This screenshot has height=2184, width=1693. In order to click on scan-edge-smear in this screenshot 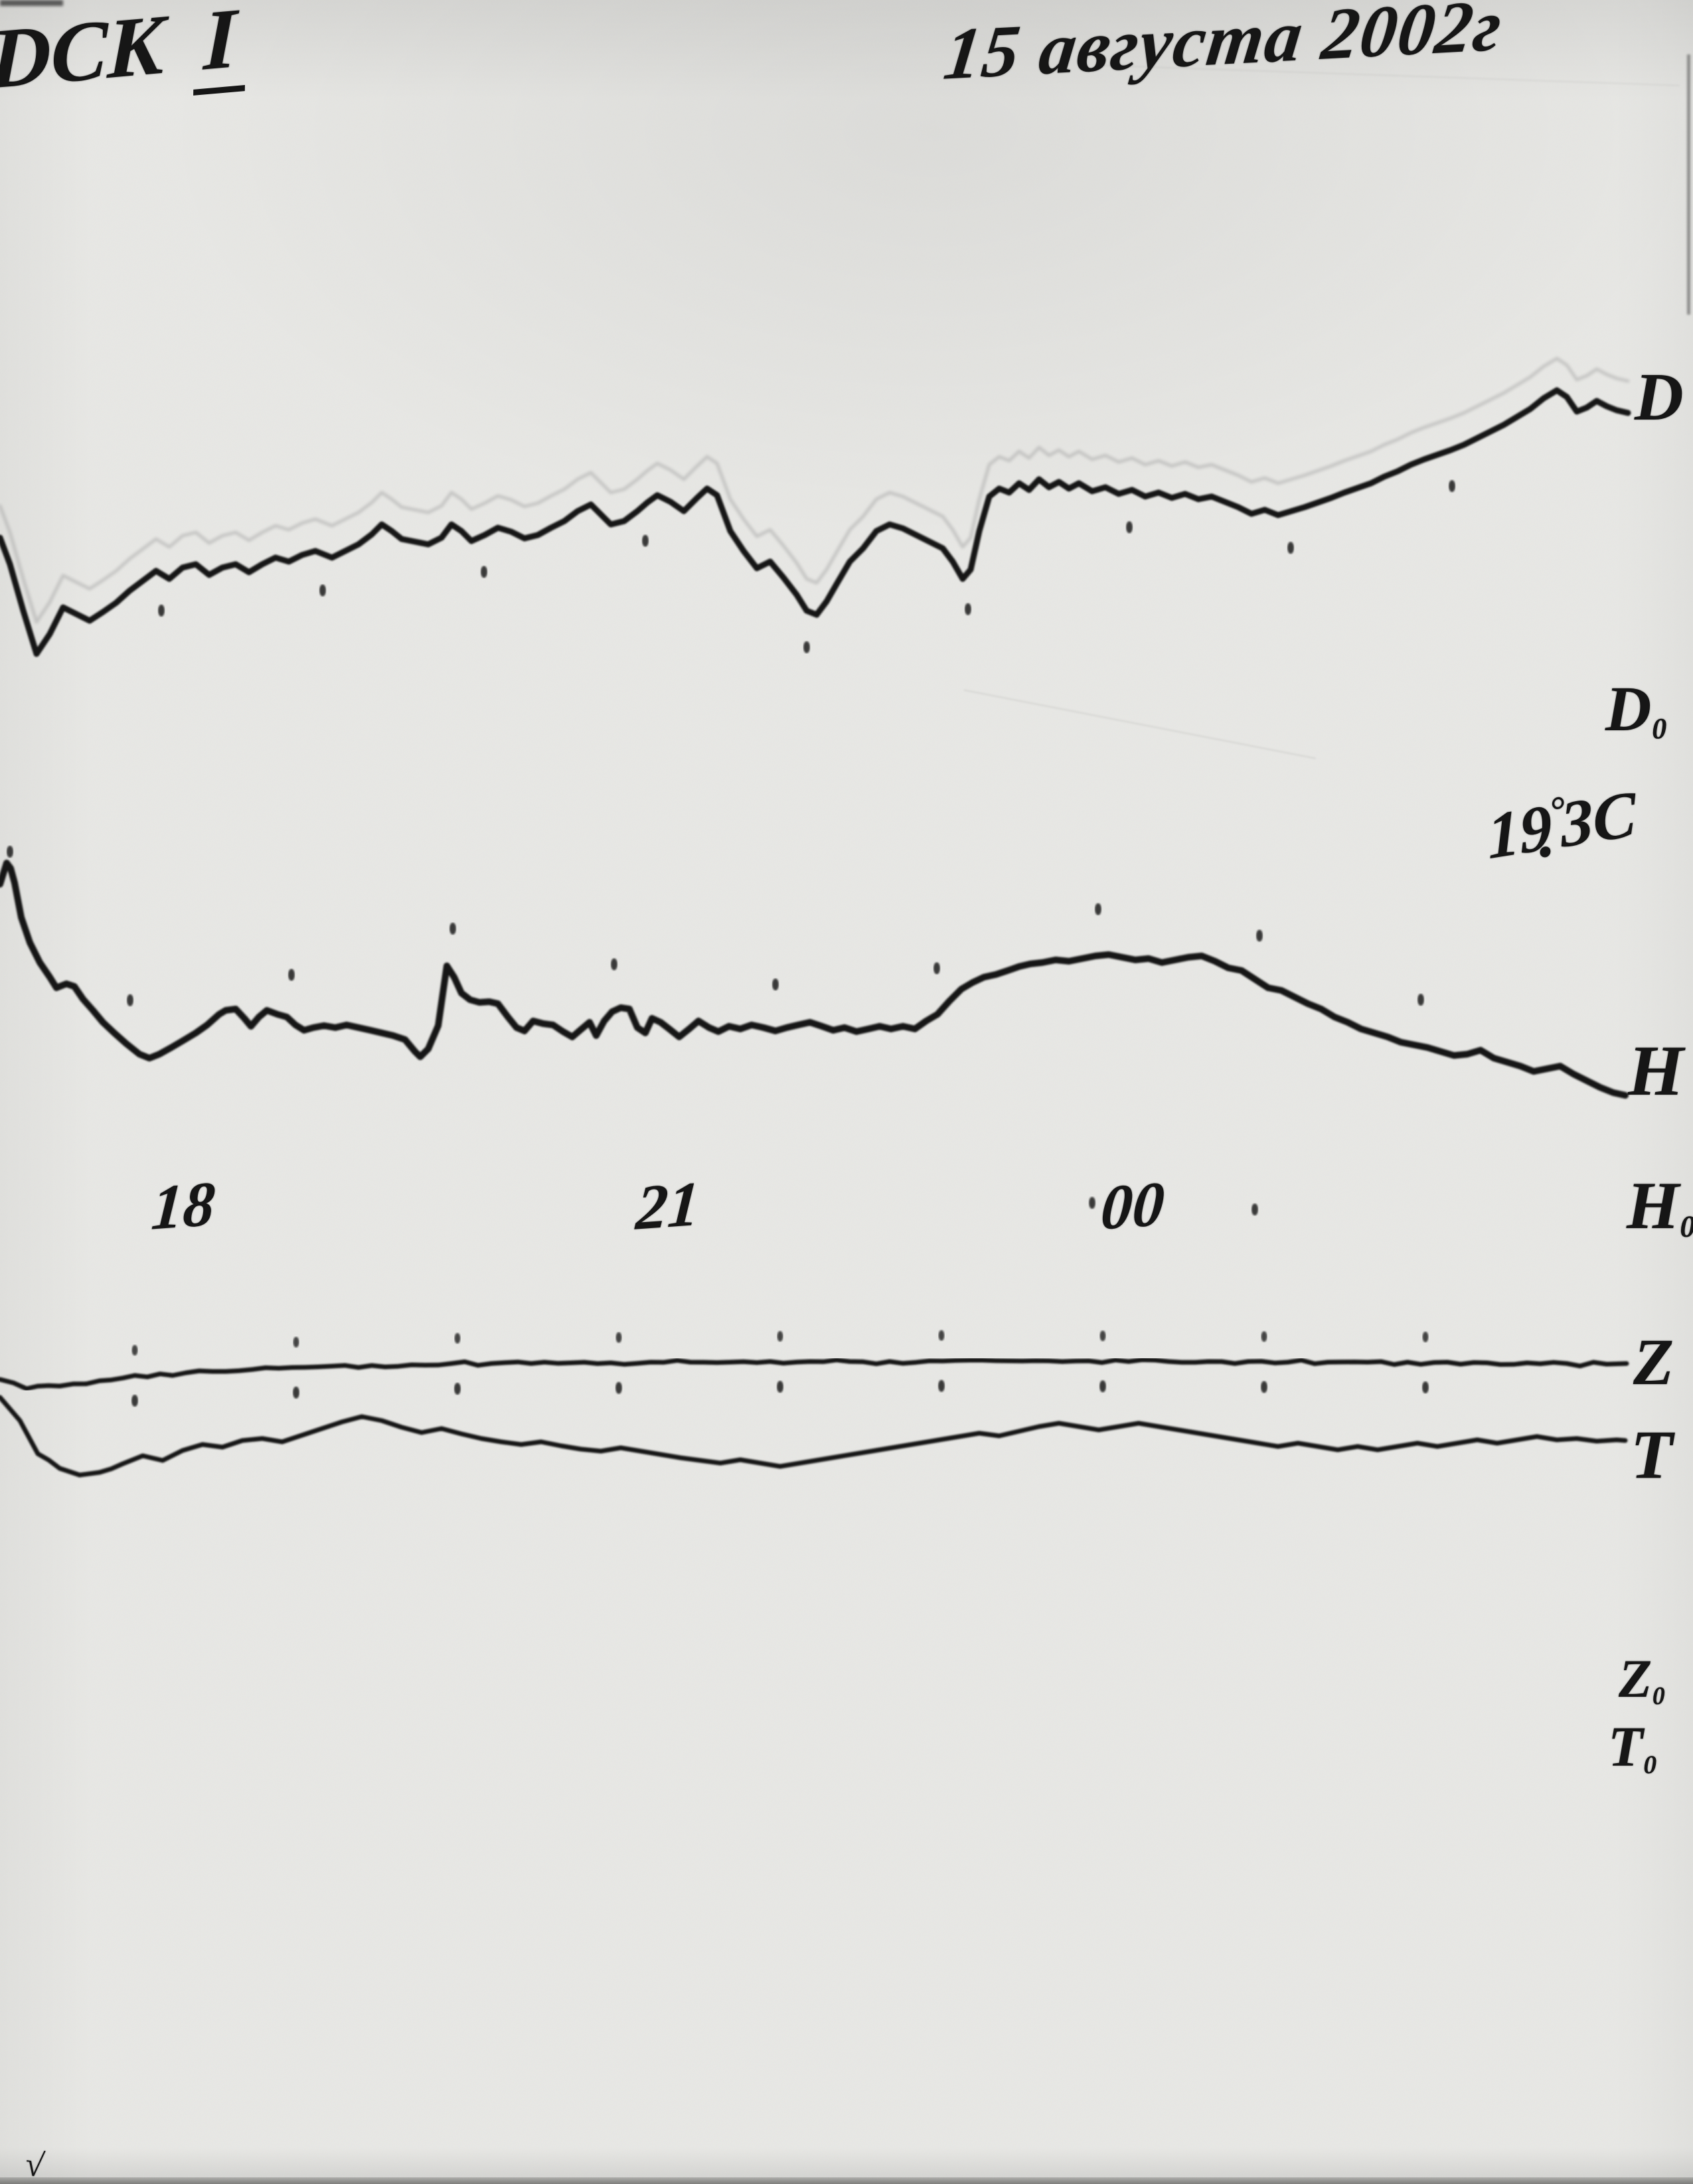, I will do `click(32, 3)`.